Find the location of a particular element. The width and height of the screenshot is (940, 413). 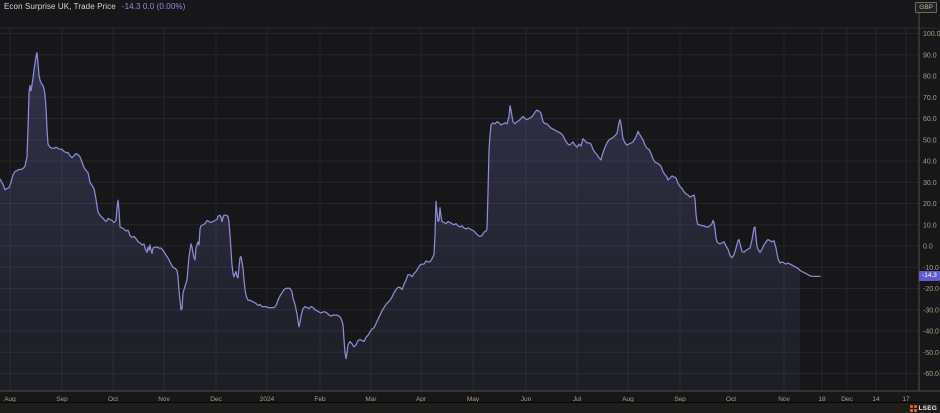

lseg-brand-text: LSEG is located at coordinates (927, 408).